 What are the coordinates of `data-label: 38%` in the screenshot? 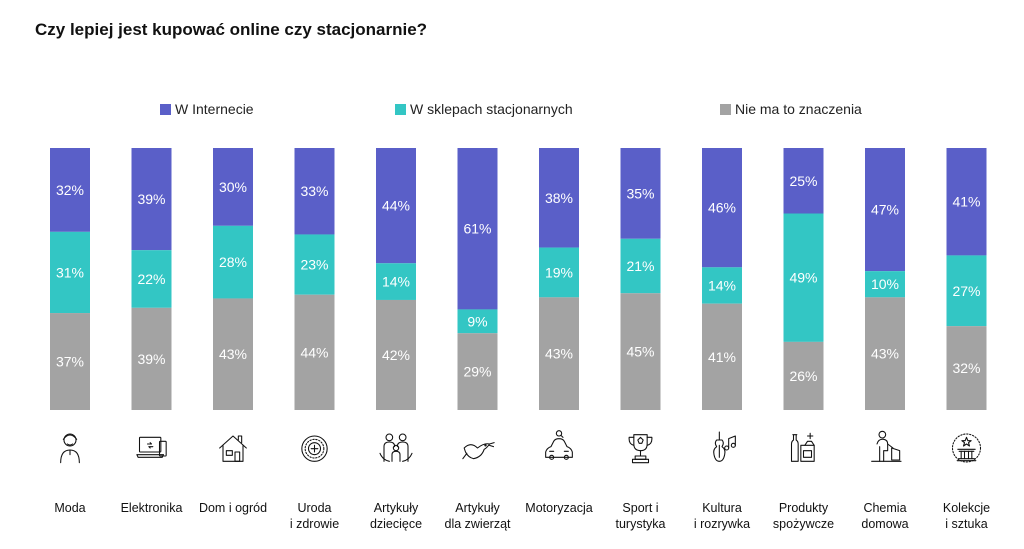 It's located at (559, 198).